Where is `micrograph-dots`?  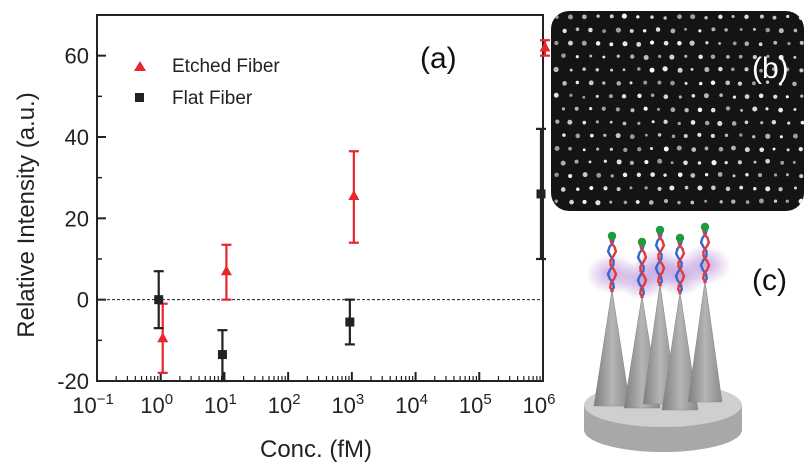 micrograph-dots is located at coordinates (678, 109).